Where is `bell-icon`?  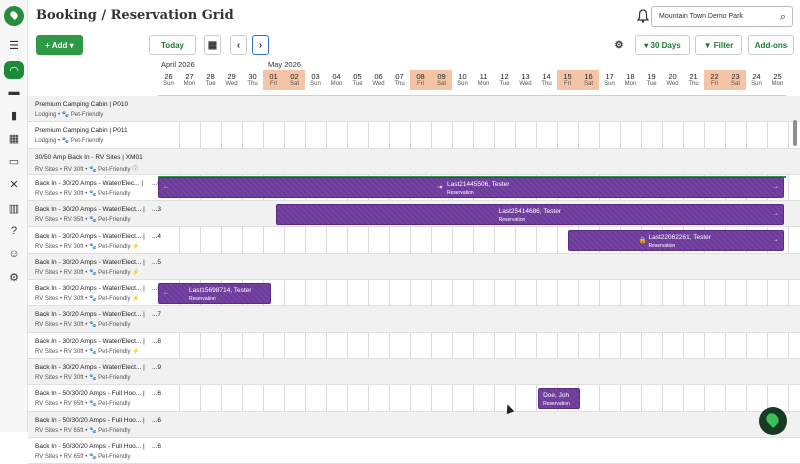 bell-icon is located at coordinates (643, 16).